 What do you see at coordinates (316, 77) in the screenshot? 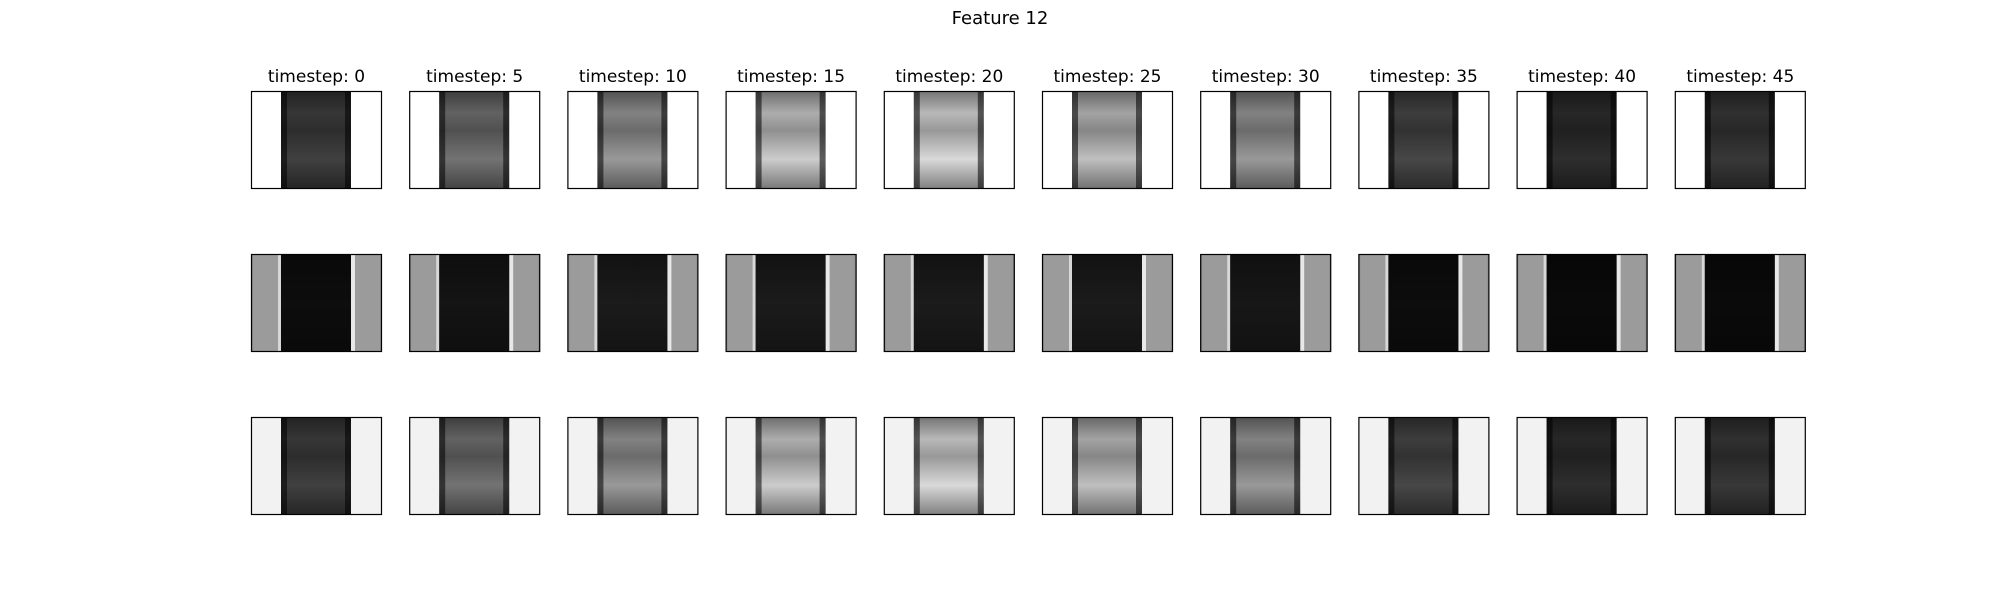
I see `column-title: timestep: 0` at bounding box center [316, 77].